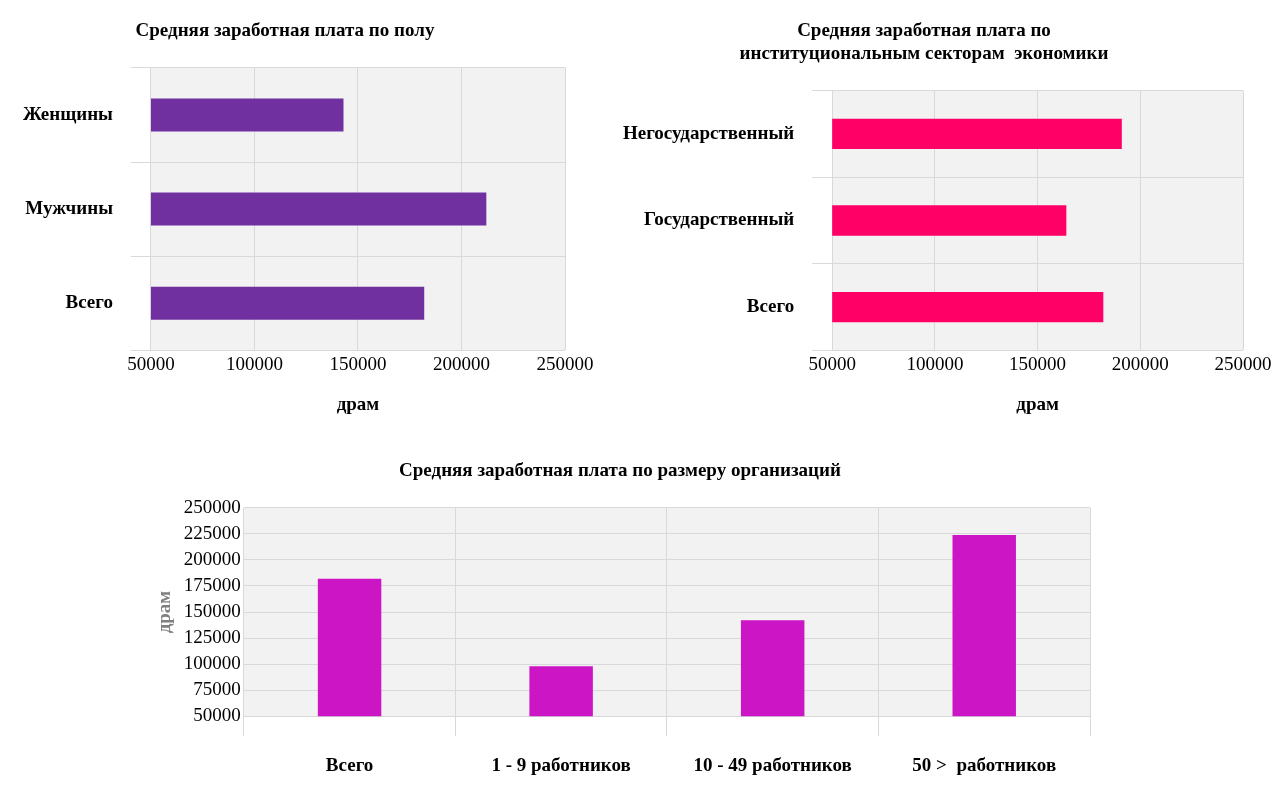 Image resolution: width=1278 pixels, height=803 pixels. Describe the element at coordinates (772, 764) in the screenshot. I see `x-tick-label: 10 - 49 работников` at that location.